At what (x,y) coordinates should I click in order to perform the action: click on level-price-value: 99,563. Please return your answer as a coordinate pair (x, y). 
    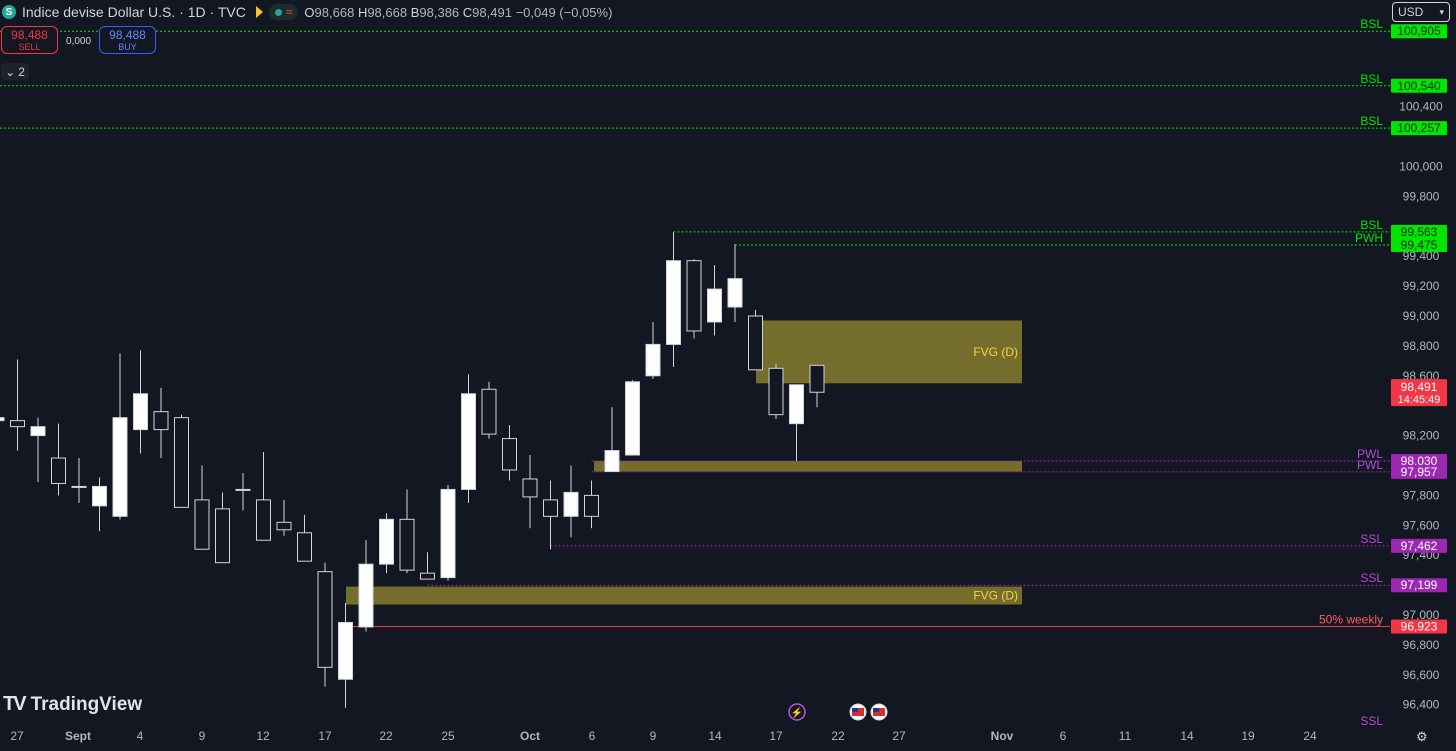
    Looking at the image, I should click on (1419, 232).